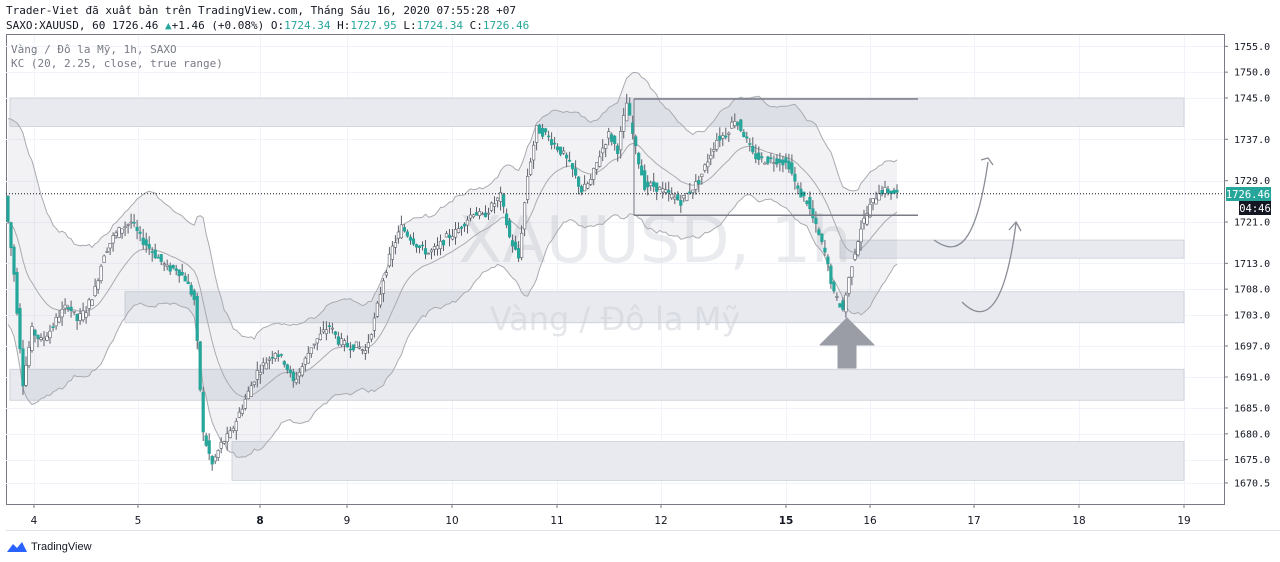 The width and height of the screenshot is (1280, 562). Describe the element at coordinates (94, 49) in the screenshot. I see `legend-series-title: Vàng / Đô la Mỹ, 1h, SAXO` at that location.